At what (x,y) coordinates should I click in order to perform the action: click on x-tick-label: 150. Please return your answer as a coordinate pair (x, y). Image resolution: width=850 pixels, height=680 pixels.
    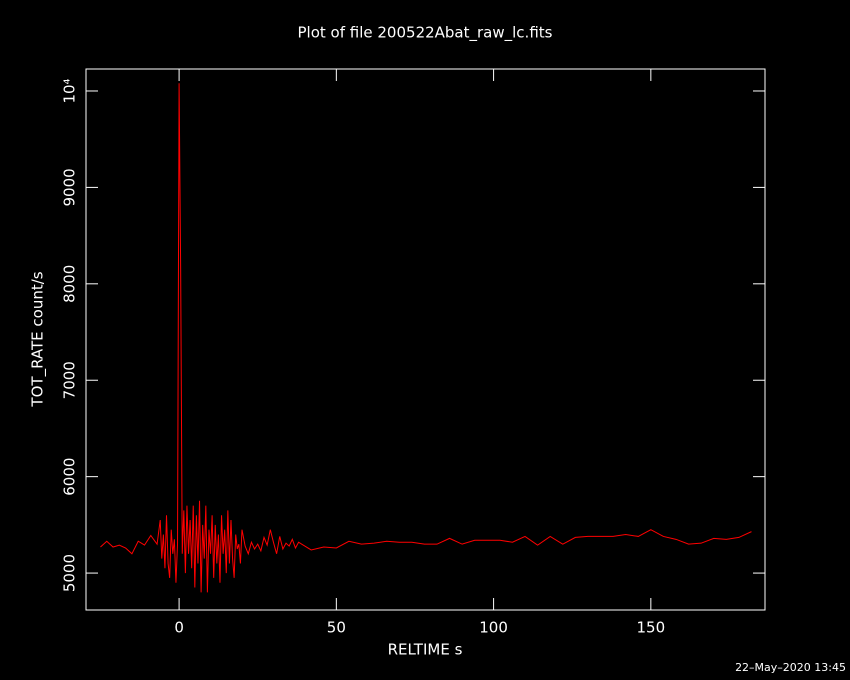
    Looking at the image, I should click on (651, 628).